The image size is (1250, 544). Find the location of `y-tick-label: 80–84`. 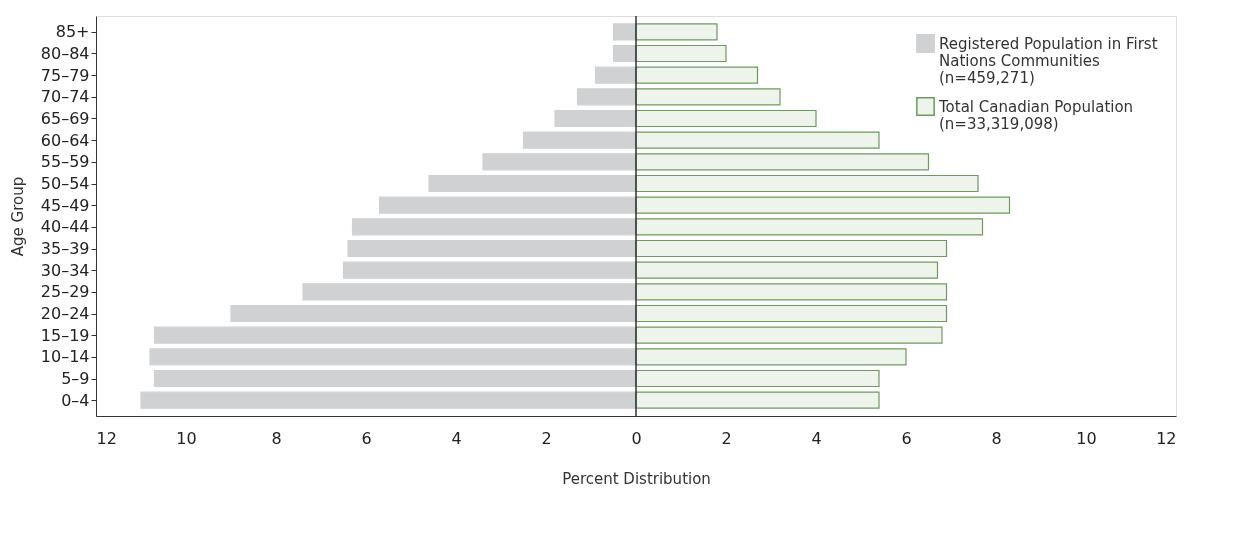

y-tick-label: 80–84 is located at coordinates (65, 53).